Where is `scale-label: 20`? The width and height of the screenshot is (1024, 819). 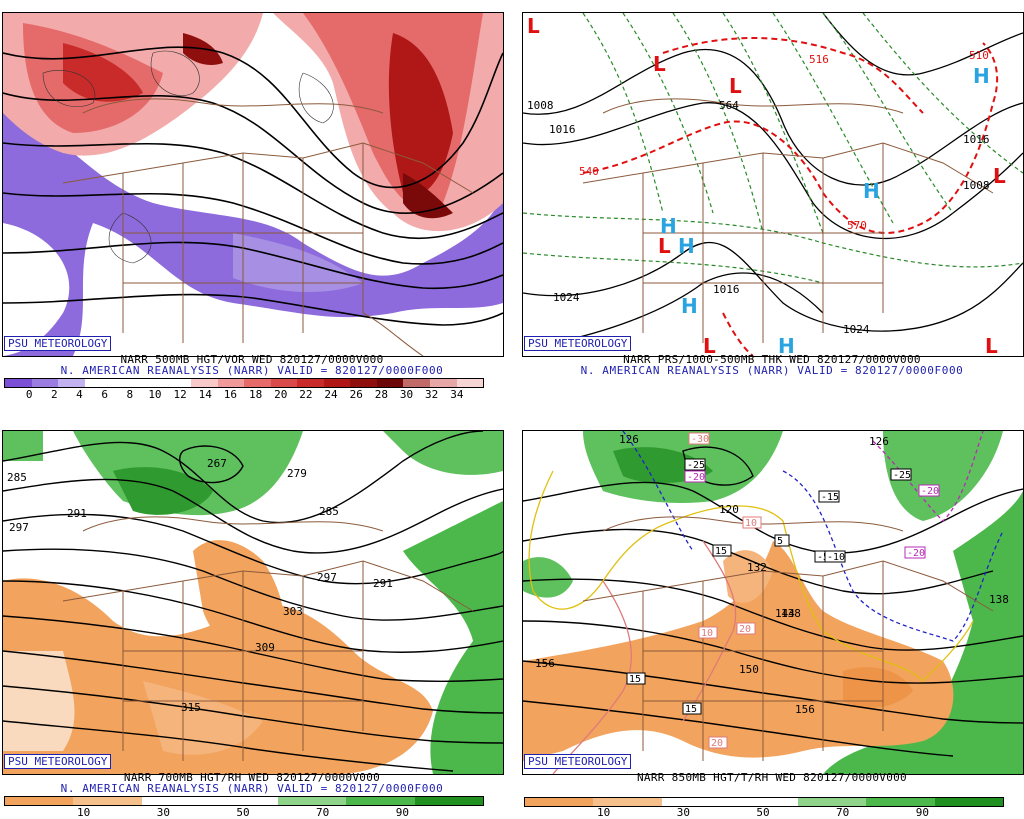
scale-label: 20 is located at coordinates (281, 394).